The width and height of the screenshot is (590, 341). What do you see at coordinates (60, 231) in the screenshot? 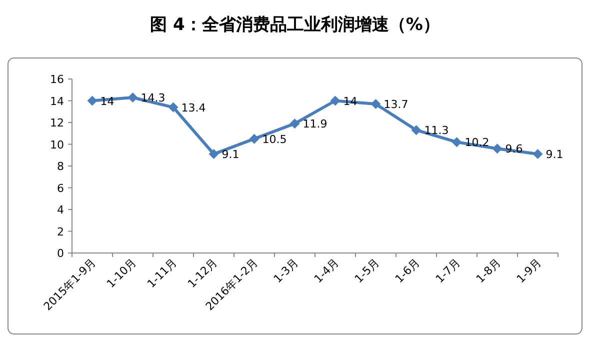
I see `y-tick-label: 2` at bounding box center [60, 231].